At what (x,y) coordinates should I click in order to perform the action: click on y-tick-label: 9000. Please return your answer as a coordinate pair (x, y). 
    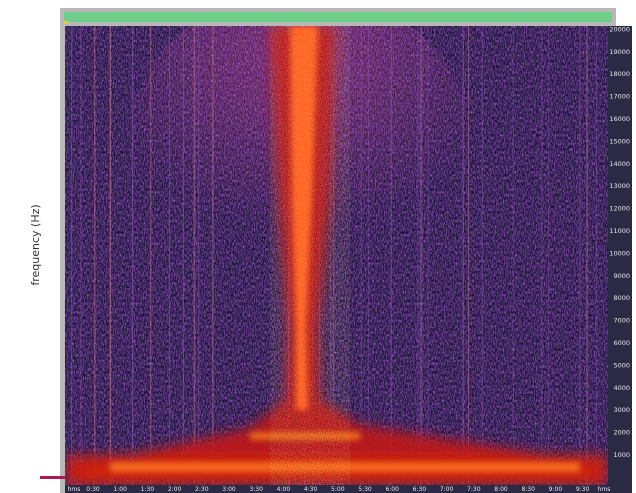
    Looking at the image, I should click on (621, 276).